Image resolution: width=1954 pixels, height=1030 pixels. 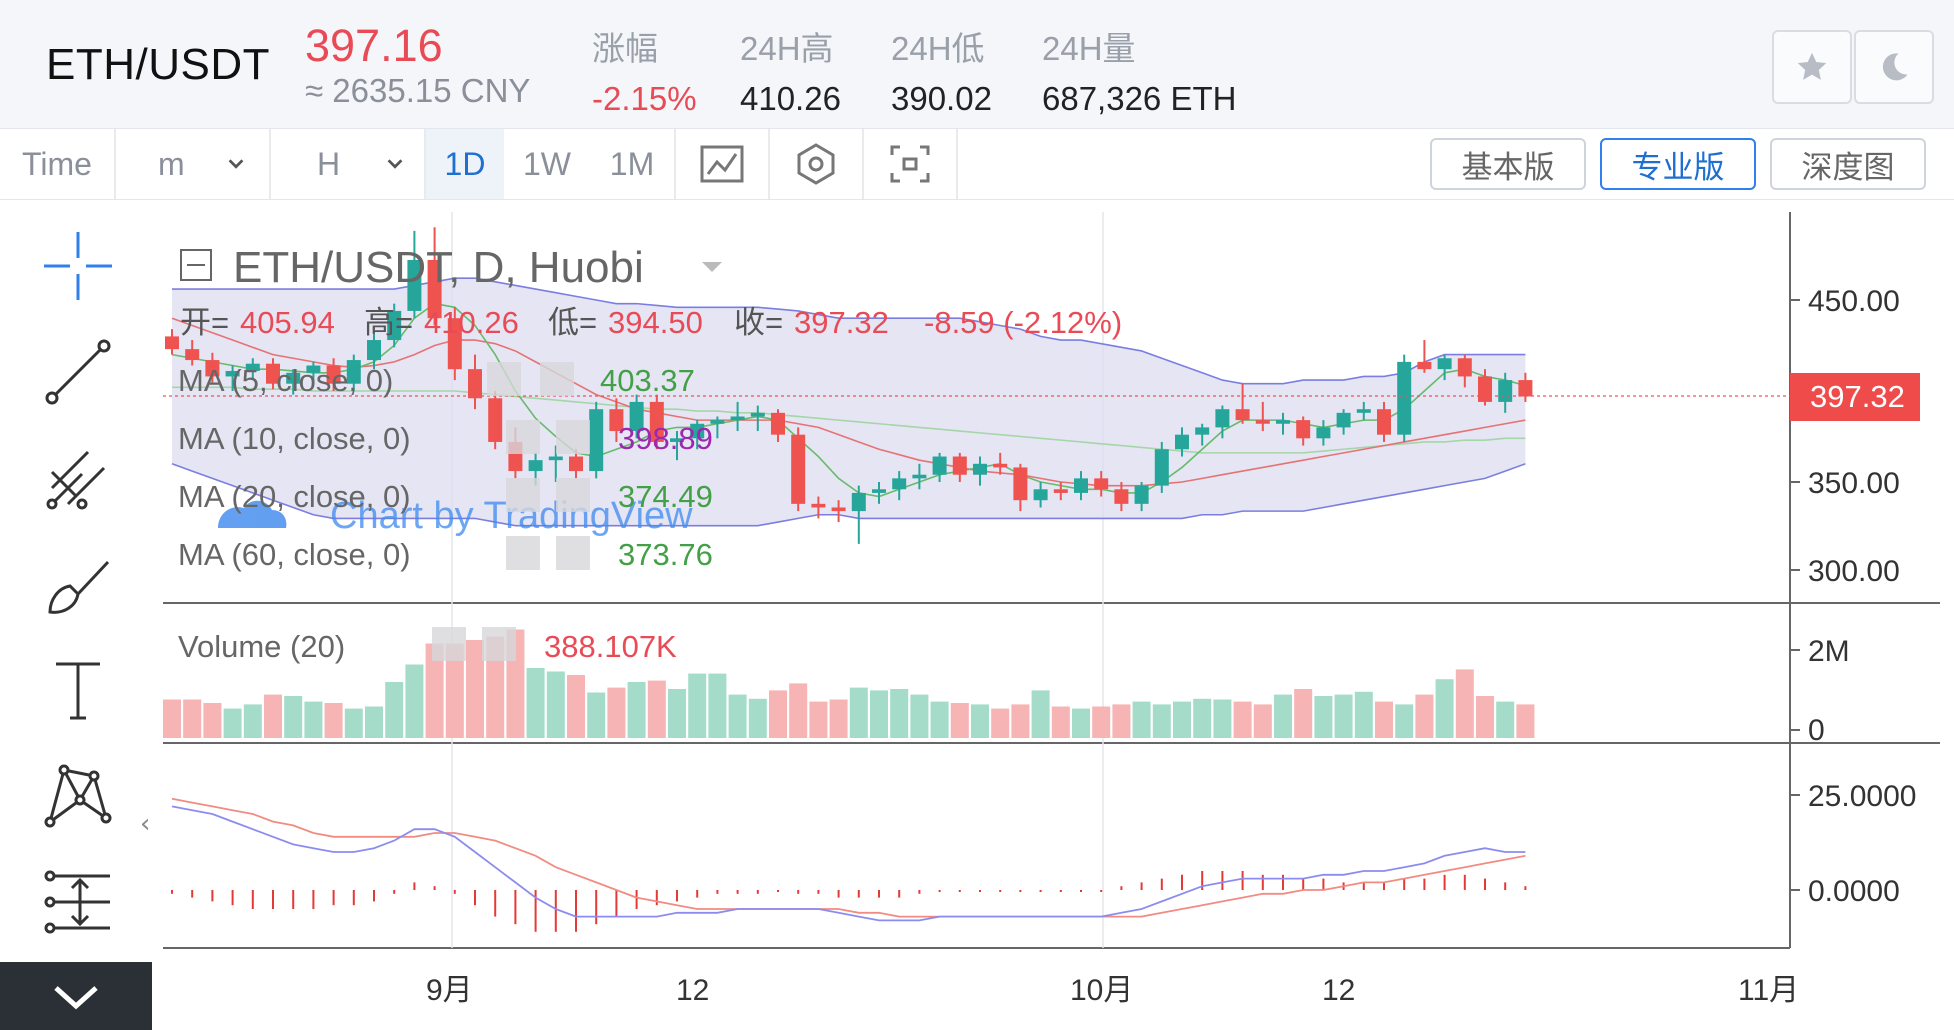 What do you see at coordinates (625, 48) in the screenshot?
I see `stat-label: 涨幅` at bounding box center [625, 48].